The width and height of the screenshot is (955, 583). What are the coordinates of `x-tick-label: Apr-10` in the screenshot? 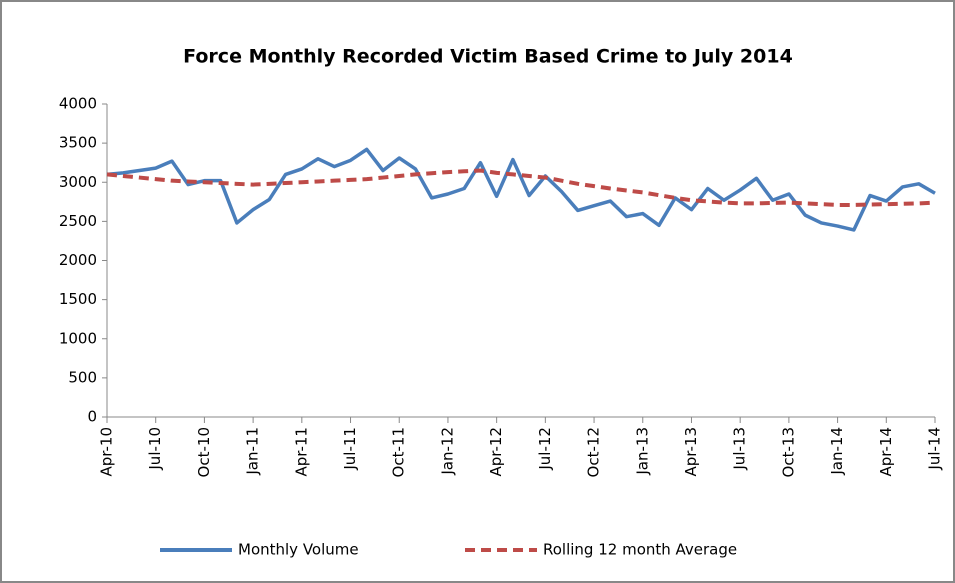 It's located at (107, 452).